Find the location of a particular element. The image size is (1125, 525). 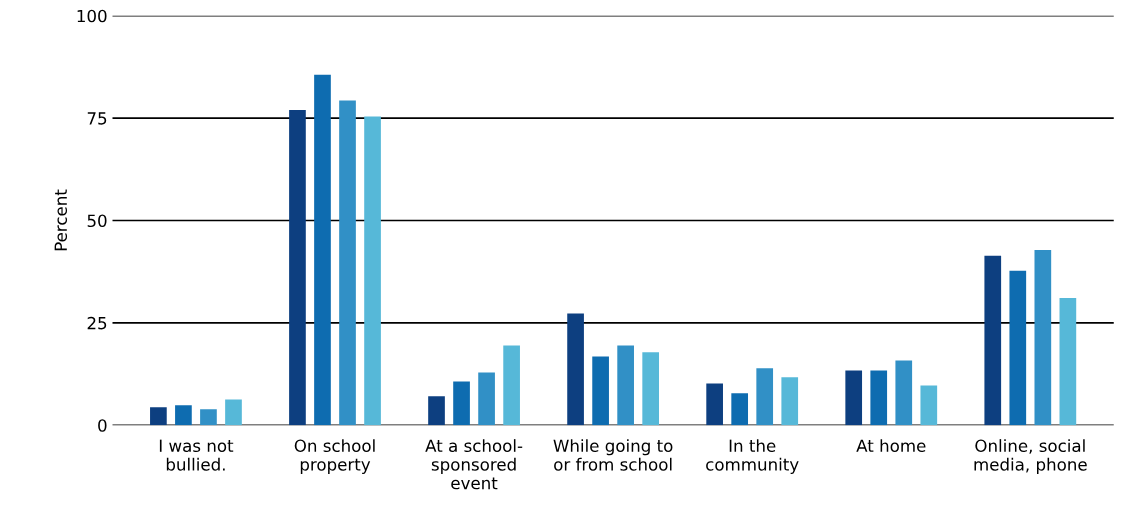

y-tick-label: 75 is located at coordinates (97, 118).